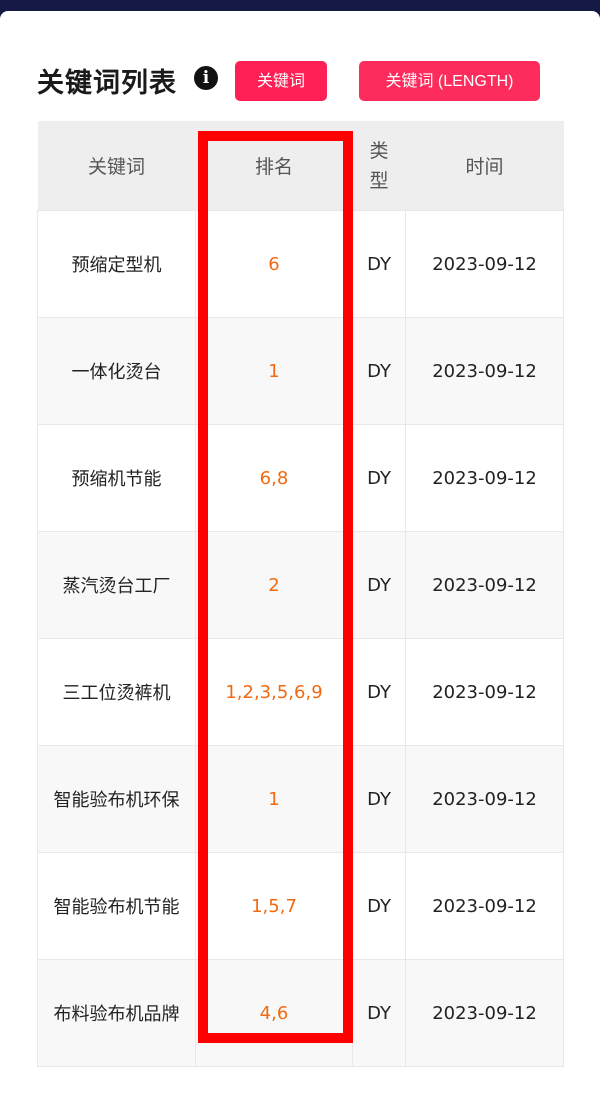  What do you see at coordinates (116, 166) in the screenshot?
I see `column-header-keyword: 关键词` at bounding box center [116, 166].